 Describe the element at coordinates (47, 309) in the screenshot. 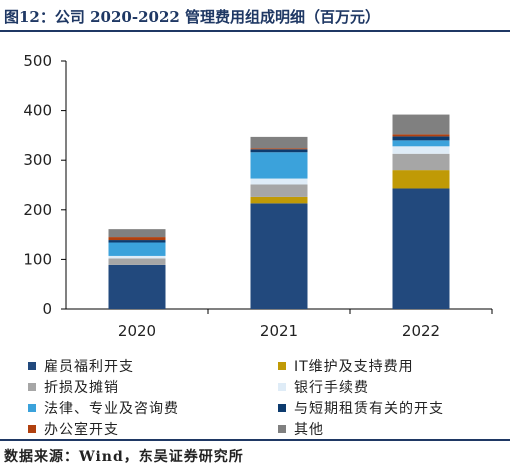

I see `y-tick-label-0: 0` at that location.